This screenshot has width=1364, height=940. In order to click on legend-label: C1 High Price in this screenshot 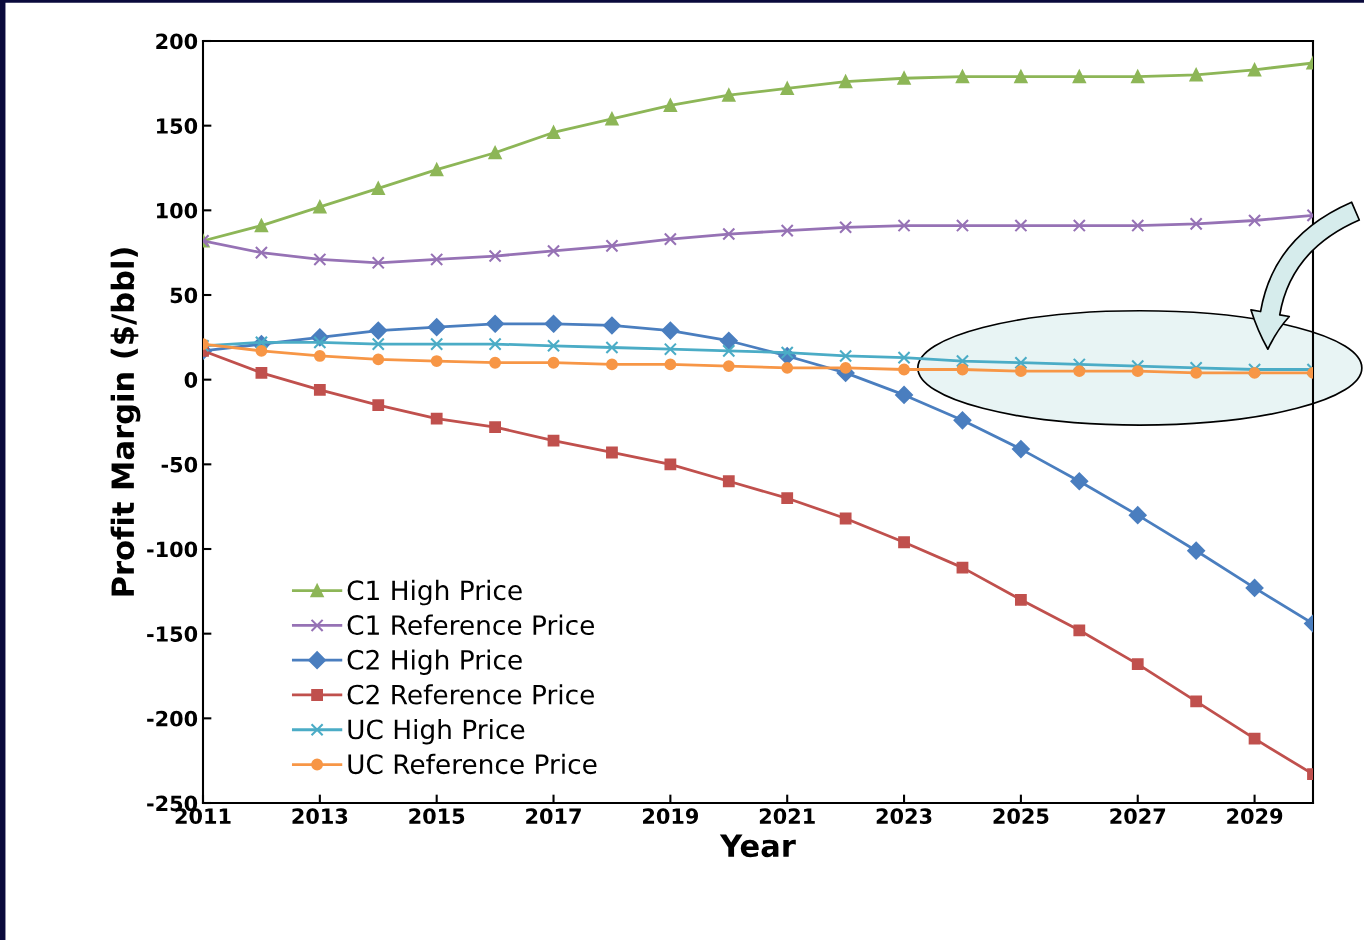, I will do `click(434, 592)`.